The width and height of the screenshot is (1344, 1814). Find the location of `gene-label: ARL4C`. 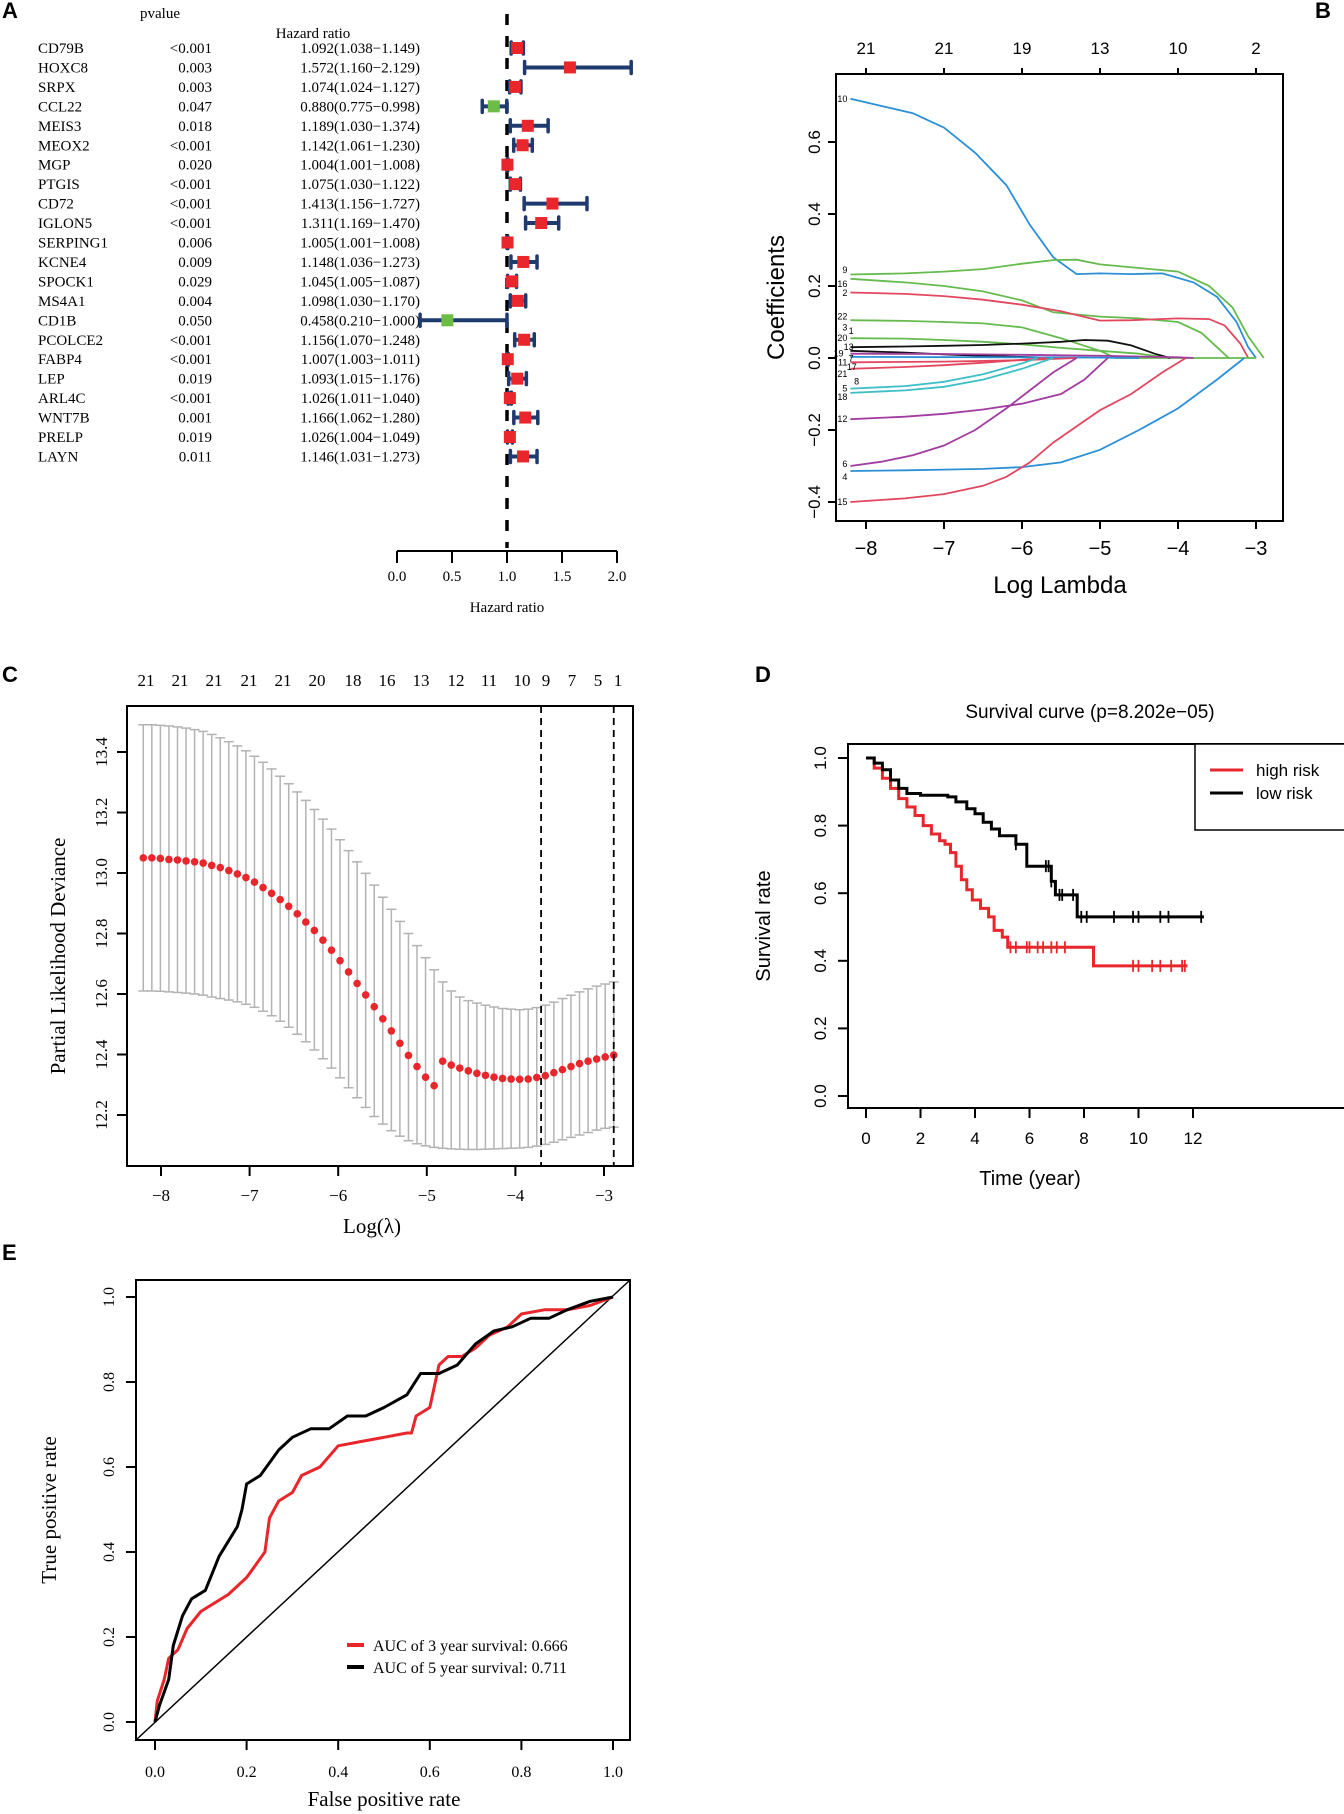

gene-label: ARL4C is located at coordinates (62, 399).